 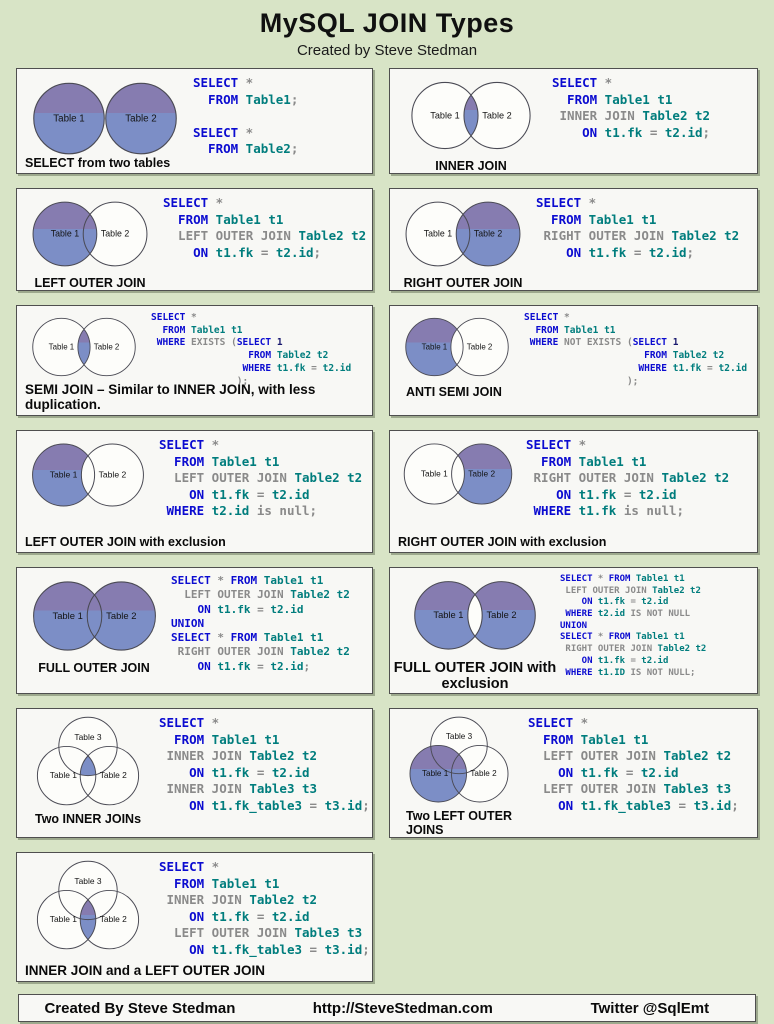 What do you see at coordinates (105, 118) in the screenshot?
I see `venn-diagram-separate-both: Table 1 Table 2` at bounding box center [105, 118].